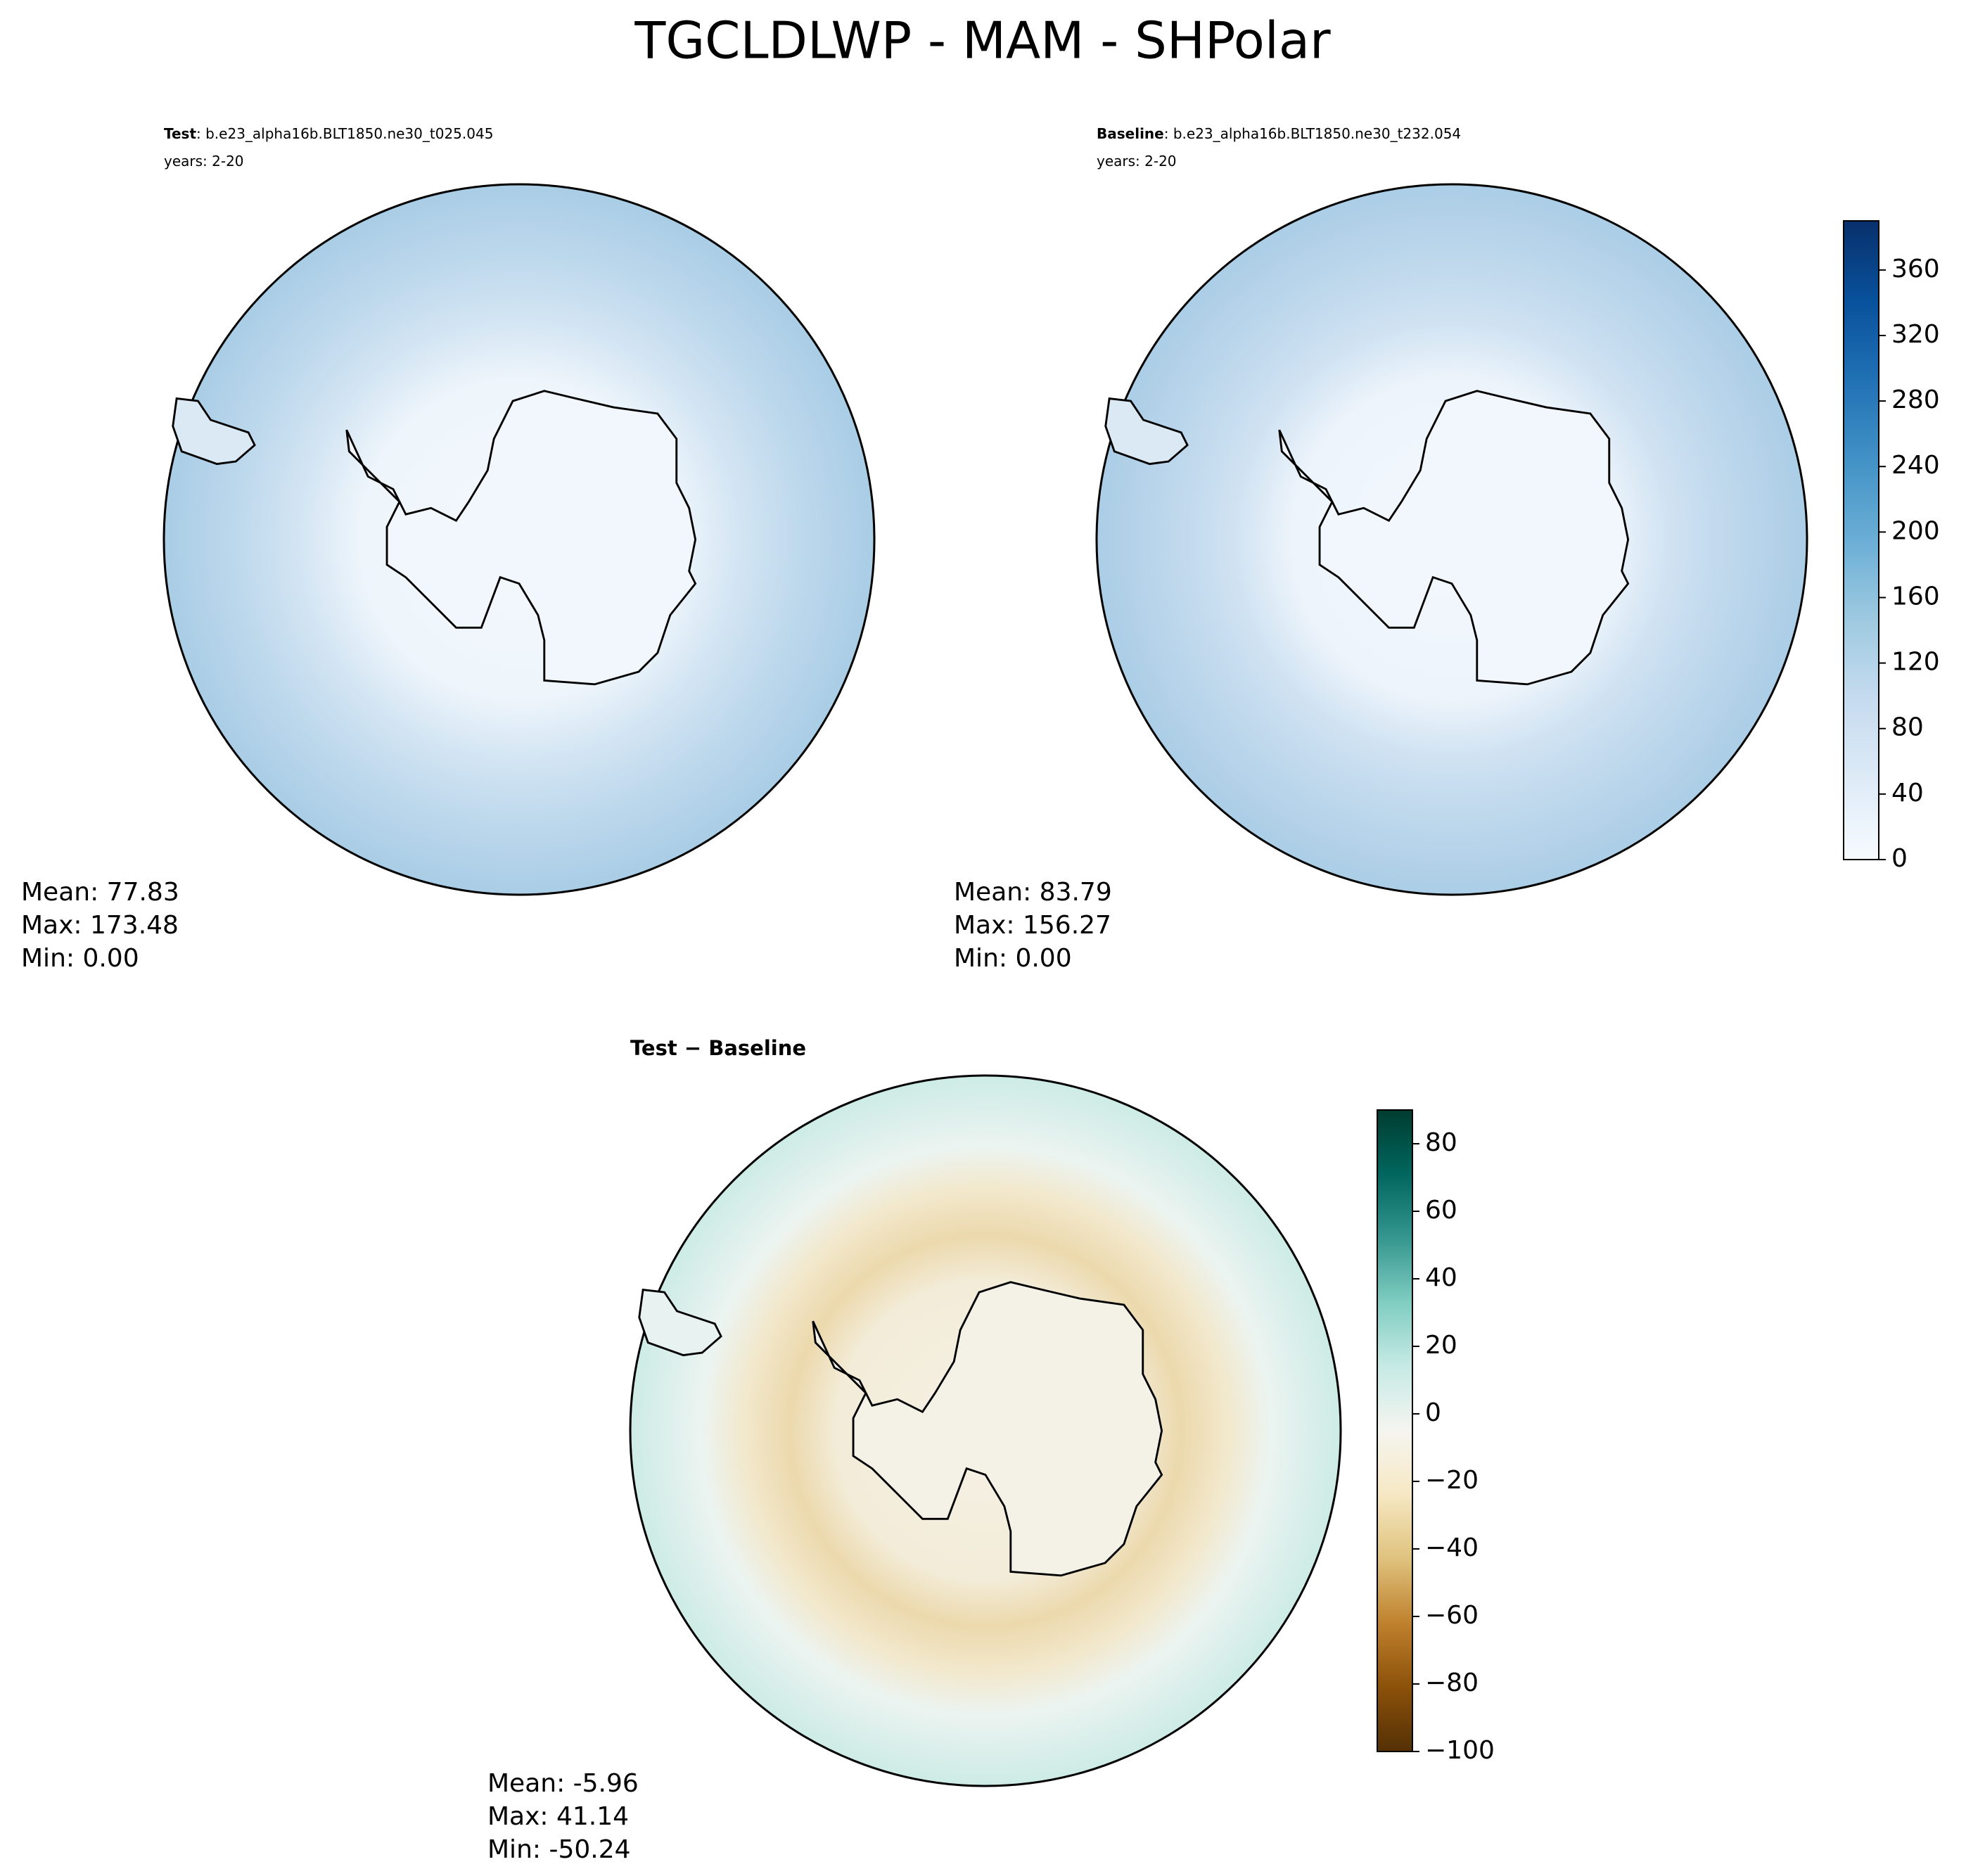 The image size is (1966, 1876). Describe the element at coordinates (1915, 269) in the screenshot. I see `tick-label: 360` at that location.